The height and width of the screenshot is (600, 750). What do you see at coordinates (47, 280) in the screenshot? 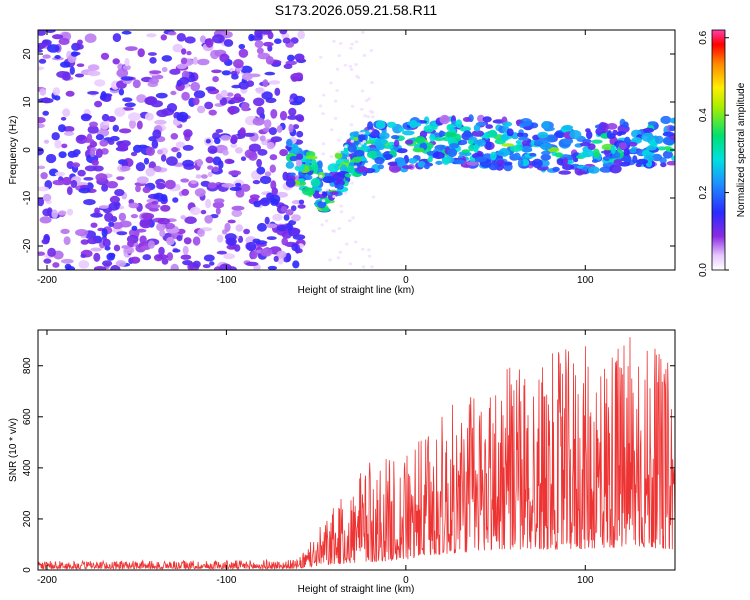
I see `x-tick-label: -200` at bounding box center [47, 280].